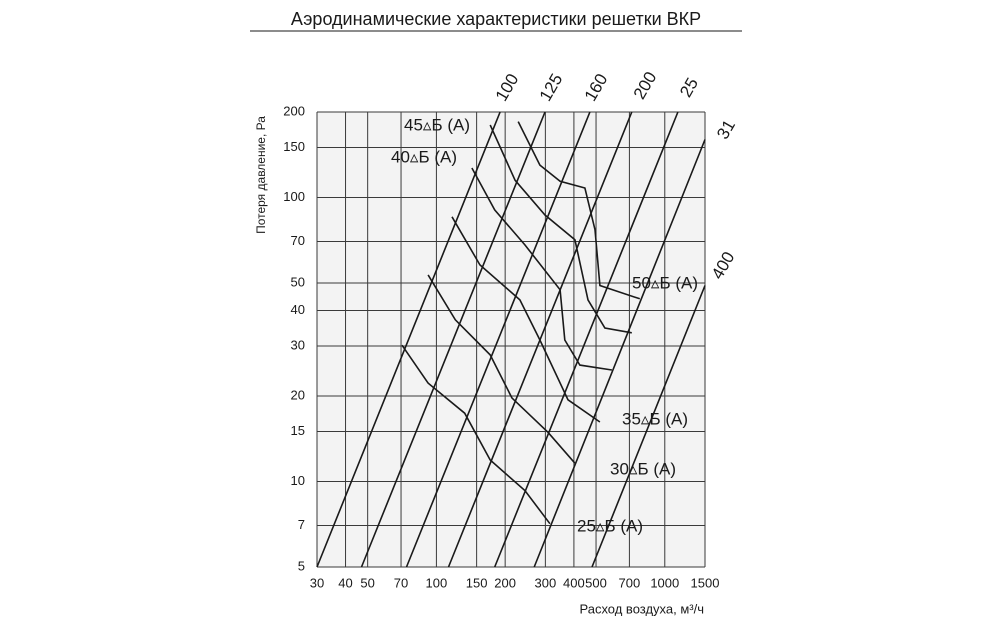 This screenshot has width=992, height=621. I want to click on x-tick-label: 700, so click(630, 582).